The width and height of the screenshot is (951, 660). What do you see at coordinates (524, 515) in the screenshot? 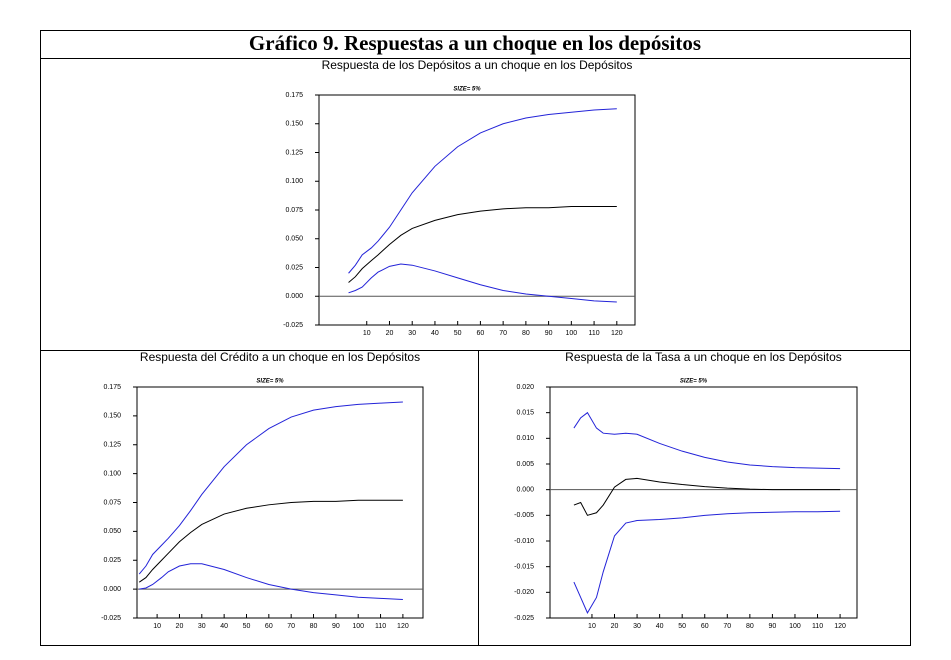
I see `y-tick-label: -0.005` at bounding box center [524, 515].